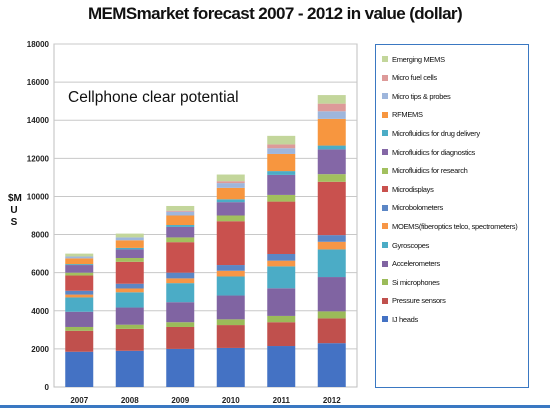 The height and width of the screenshot is (409, 550). I want to click on y-tick-label: 4000, so click(40, 311).